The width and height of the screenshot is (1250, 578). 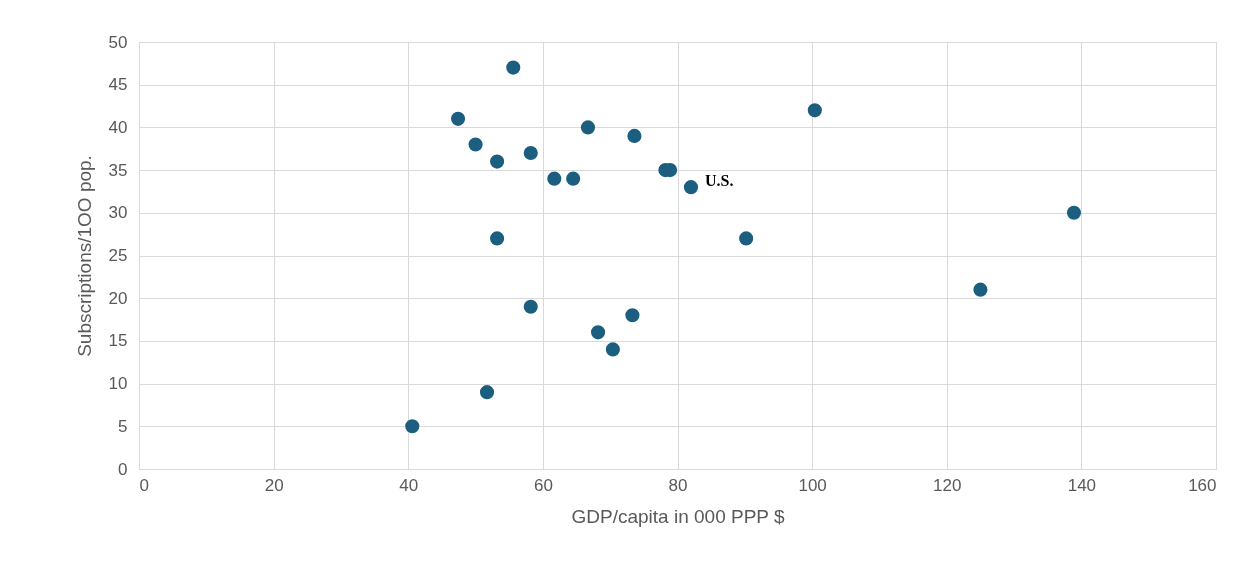 What do you see at coordinates (84, 256) in the screenshot?
I see `y-axis-title: Subscriptions/1OO pop.` at bounding box center [84, 256].